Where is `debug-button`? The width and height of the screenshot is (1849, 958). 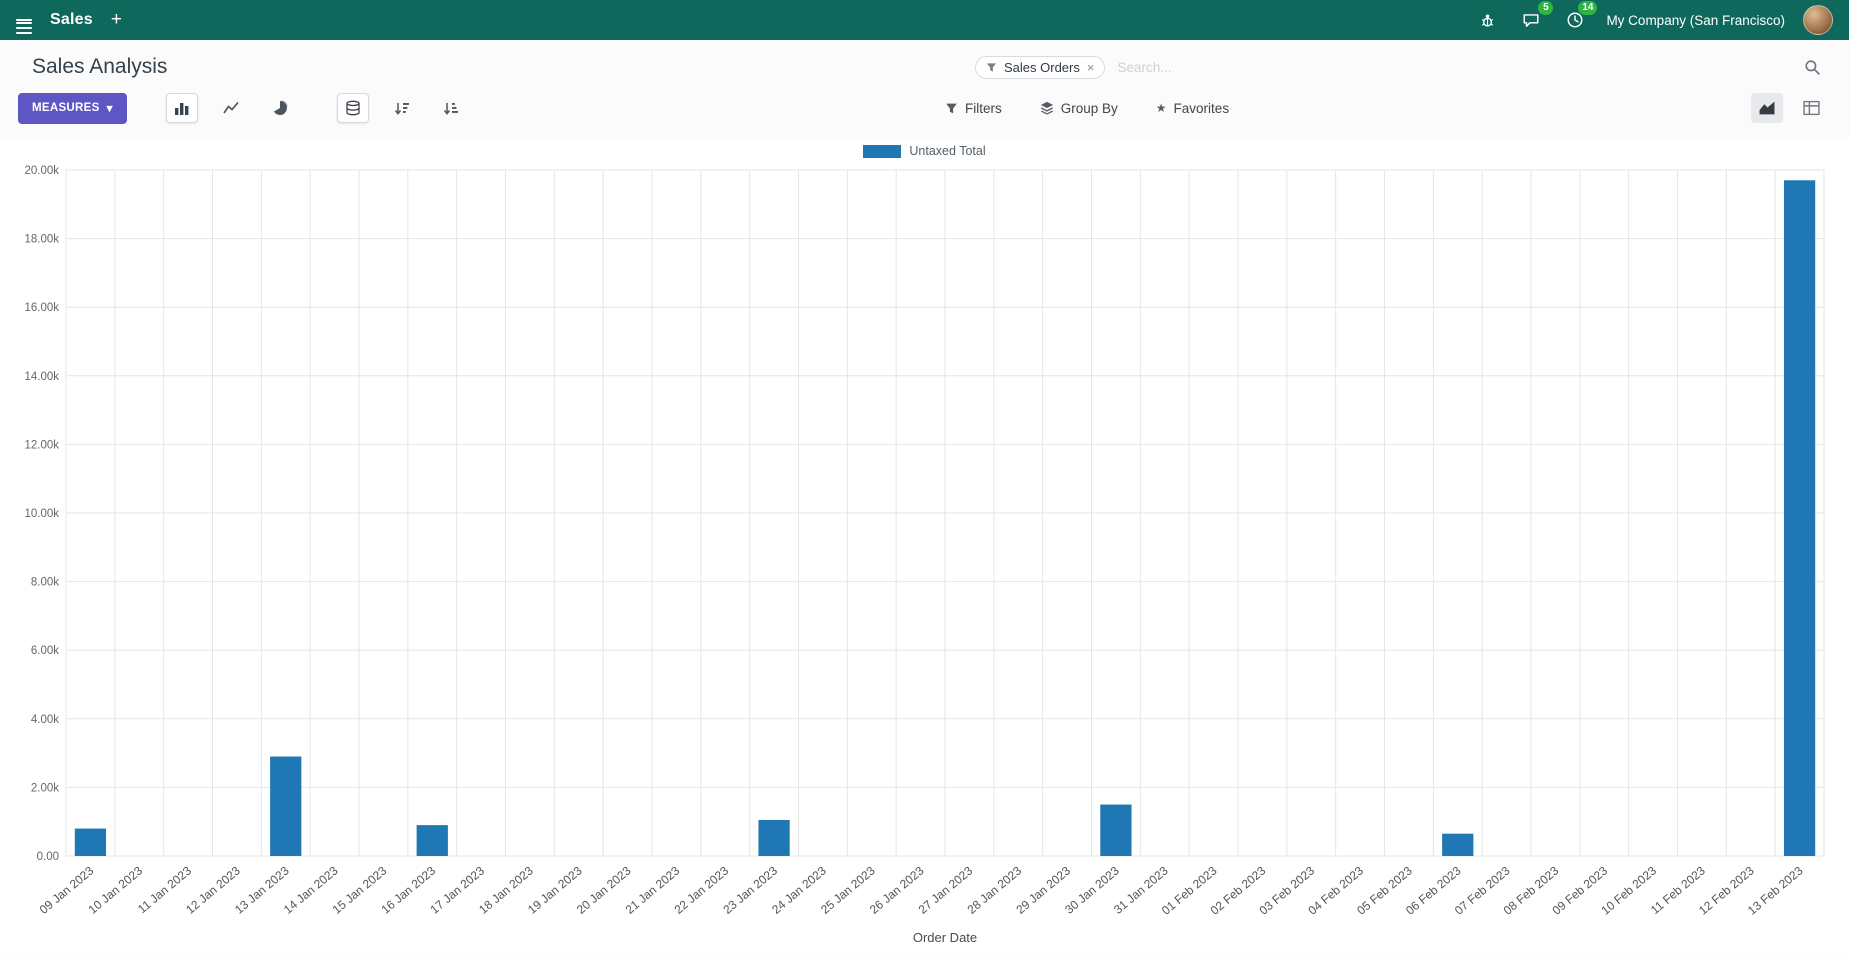 debug-button is located at coordinates (1487, 20).